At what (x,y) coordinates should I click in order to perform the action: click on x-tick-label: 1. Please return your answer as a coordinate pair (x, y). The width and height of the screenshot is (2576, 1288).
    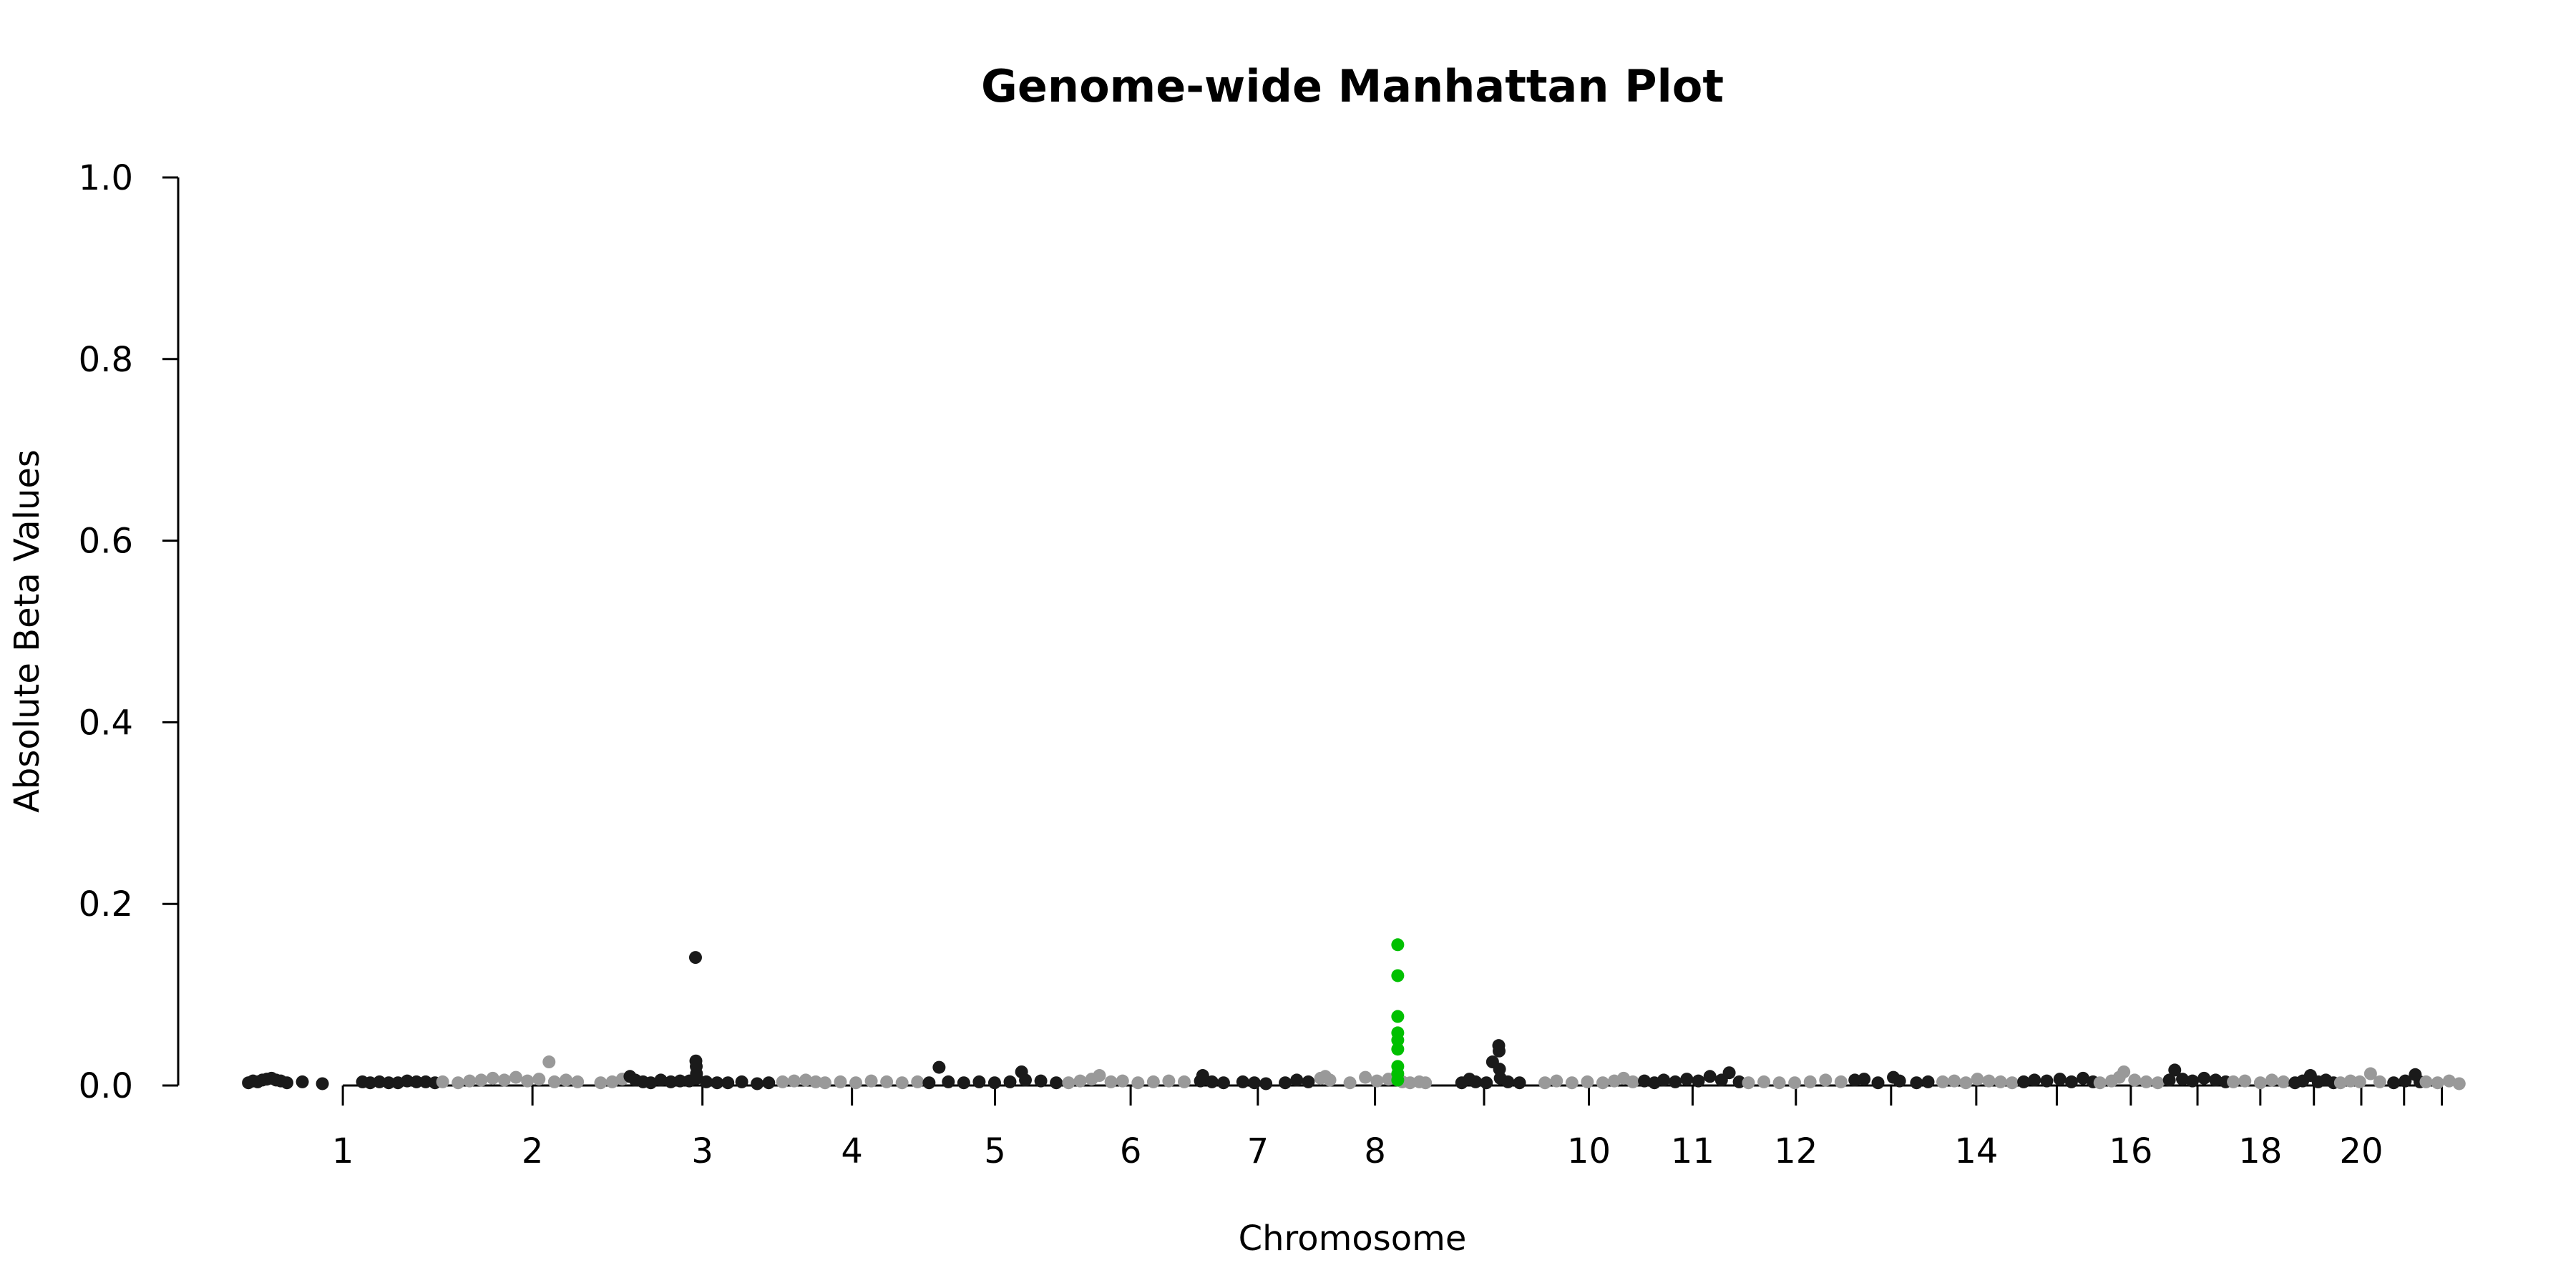
    Looking at the image, I should click on (343, 1151).